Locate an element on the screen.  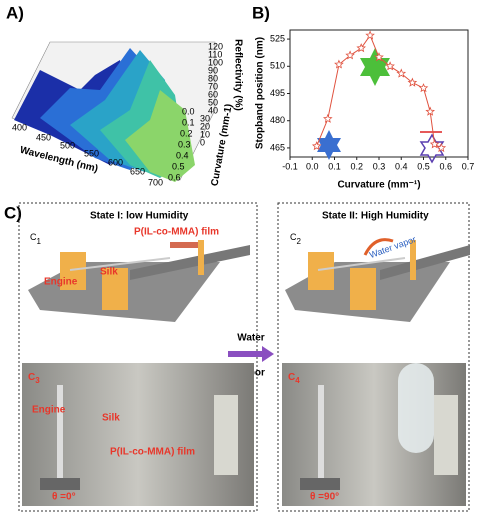
y-tick-label: 480 is located at coordinates (277, 120).